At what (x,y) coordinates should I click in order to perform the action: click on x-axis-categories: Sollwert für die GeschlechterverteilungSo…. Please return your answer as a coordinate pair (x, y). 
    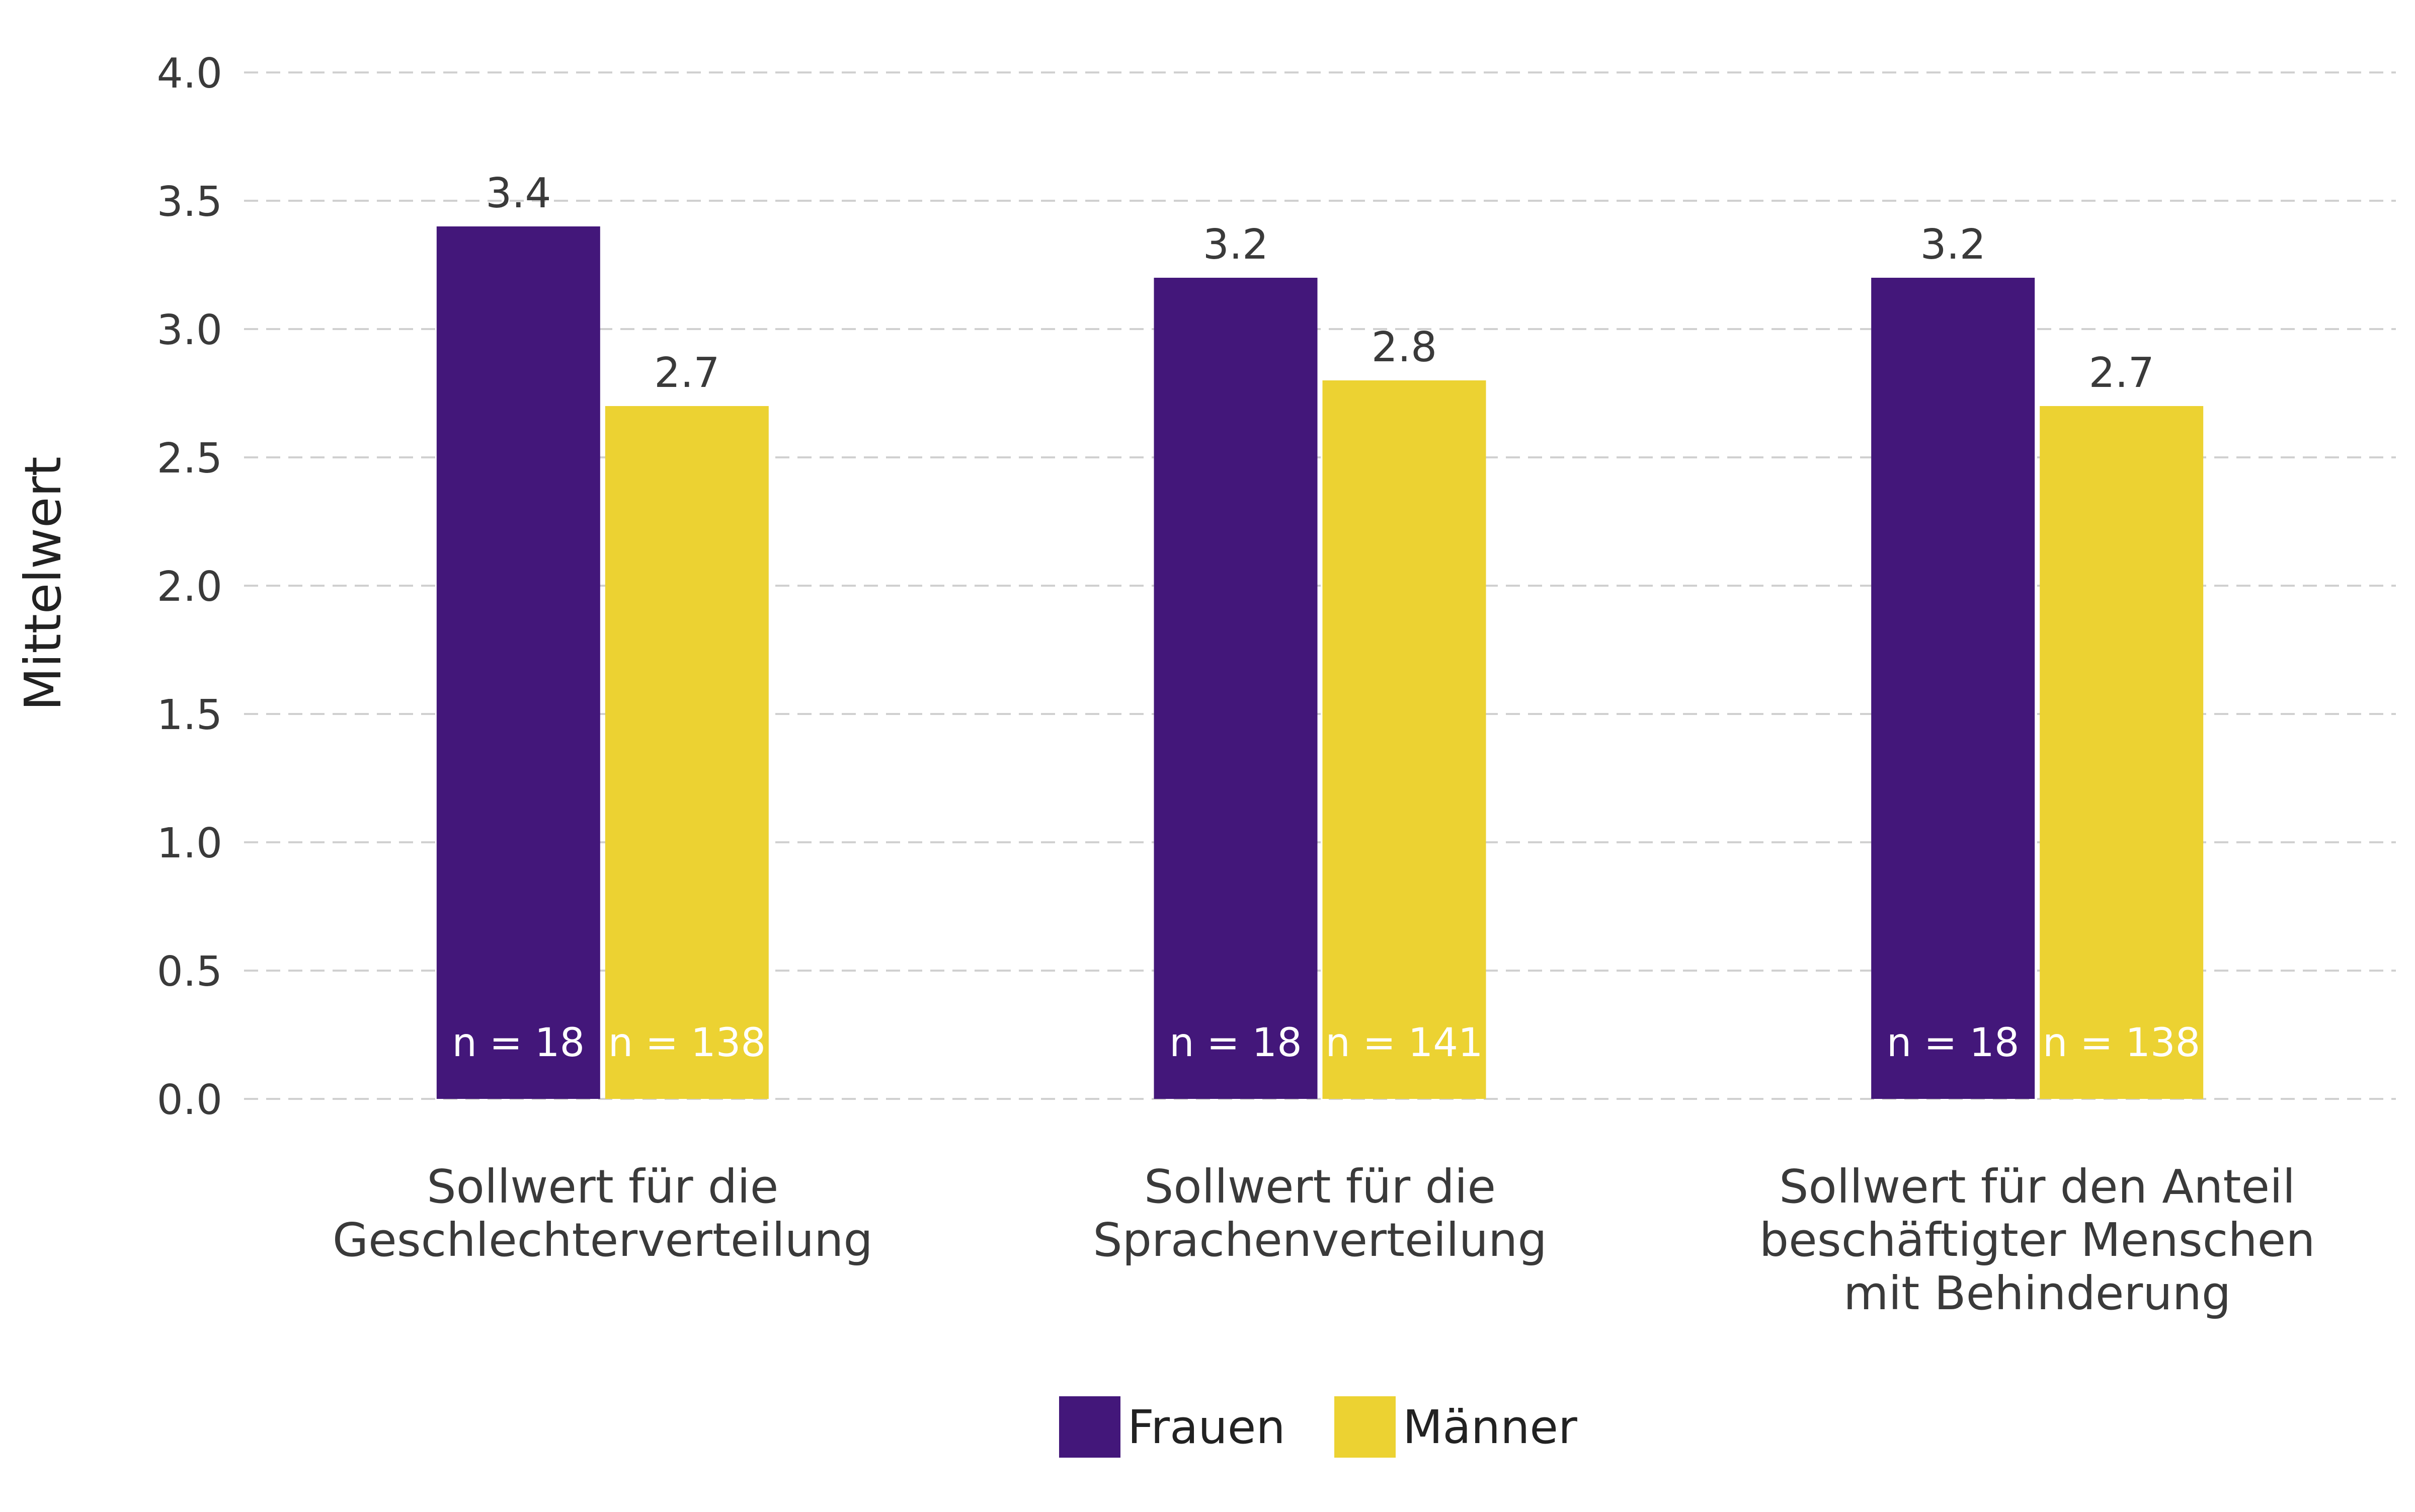
    Looking at the image, I should click on (1324, 1240).